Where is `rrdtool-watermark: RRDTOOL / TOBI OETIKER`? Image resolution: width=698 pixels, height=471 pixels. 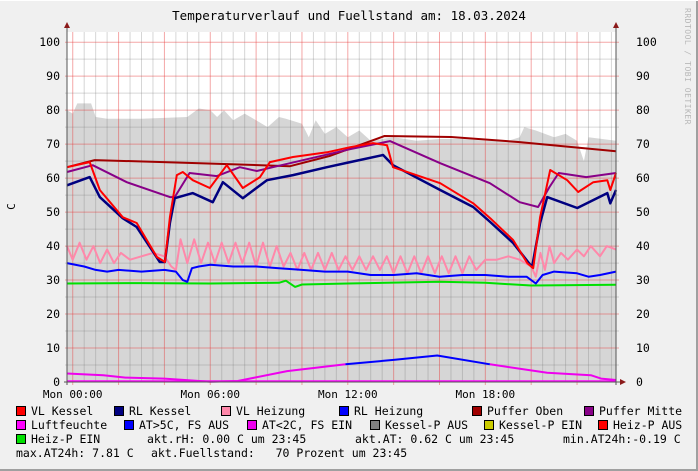 rrdtool-watermark: RRDTOOL / TOBI OETIKER is located at coordinates (687, 66).